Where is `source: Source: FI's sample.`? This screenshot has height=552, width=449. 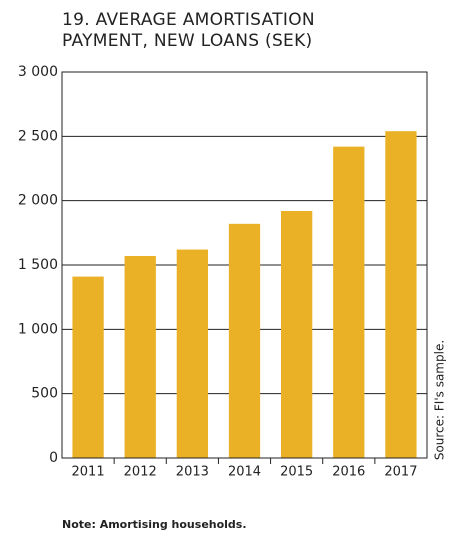
source: Source: FI's sample. is located at coordinates (440, 400).